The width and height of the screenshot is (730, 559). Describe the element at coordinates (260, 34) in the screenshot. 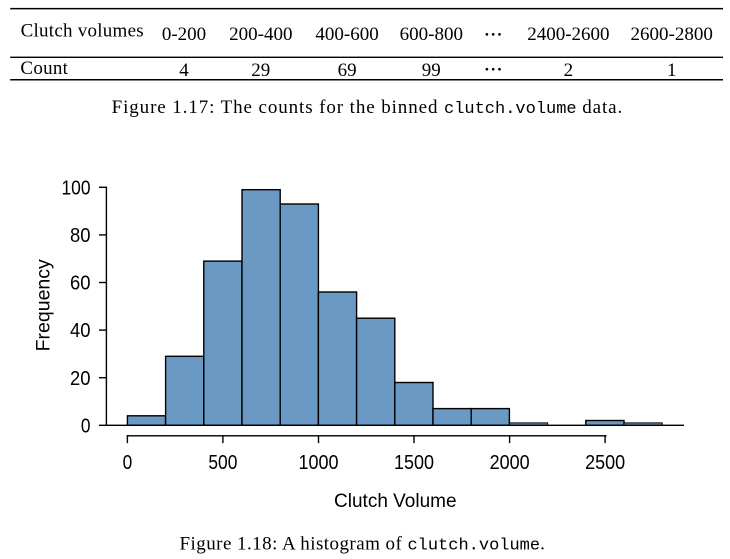

I see `svg-text: 200-400` at that location.